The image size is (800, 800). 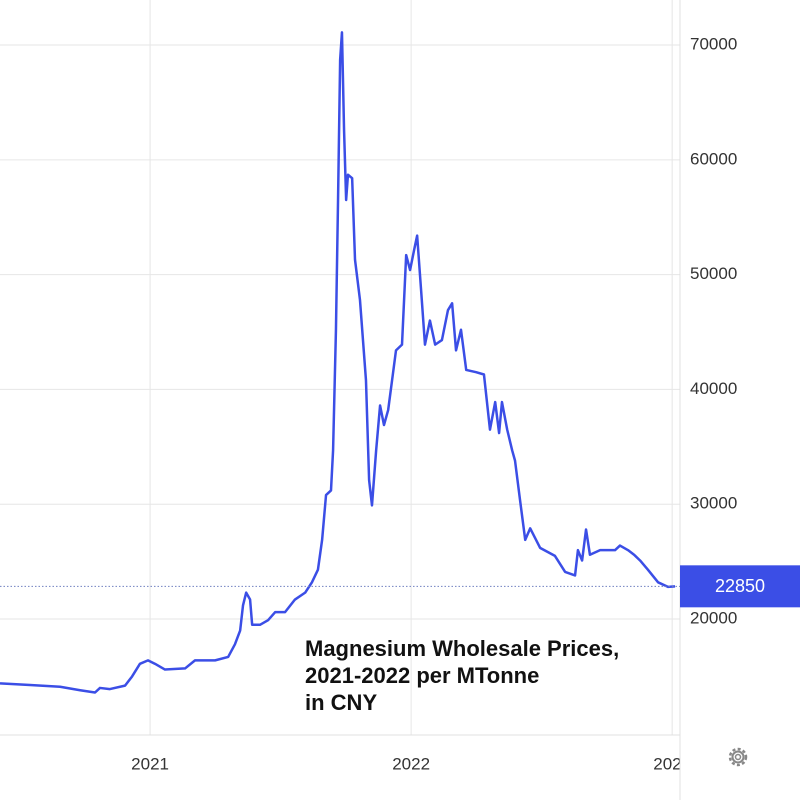 I want to click on y-tick-label: 50000, so click(x=713, y=273).